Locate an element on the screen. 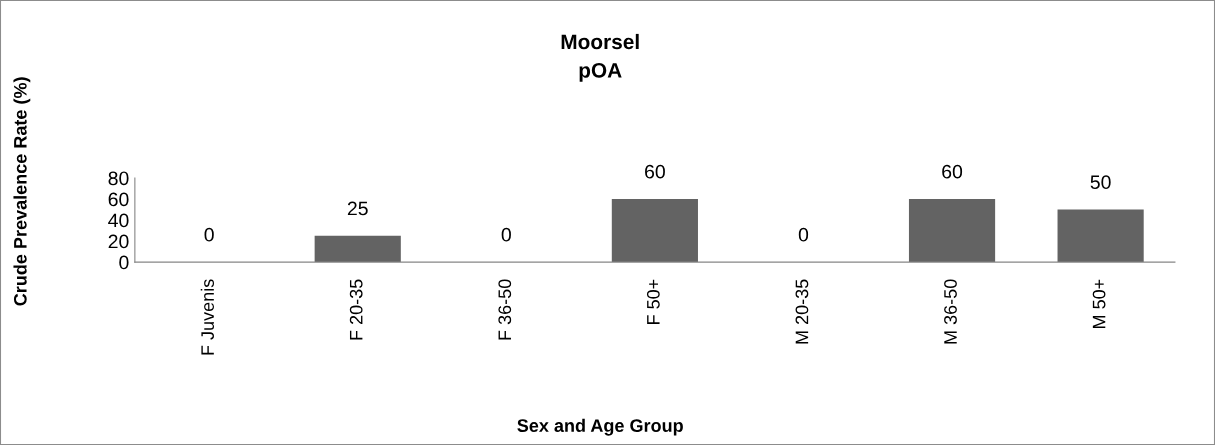 The width and height of the screenshot is (1215, 445). x-tick-label: F 50+ is located at coordinates (653, 301).